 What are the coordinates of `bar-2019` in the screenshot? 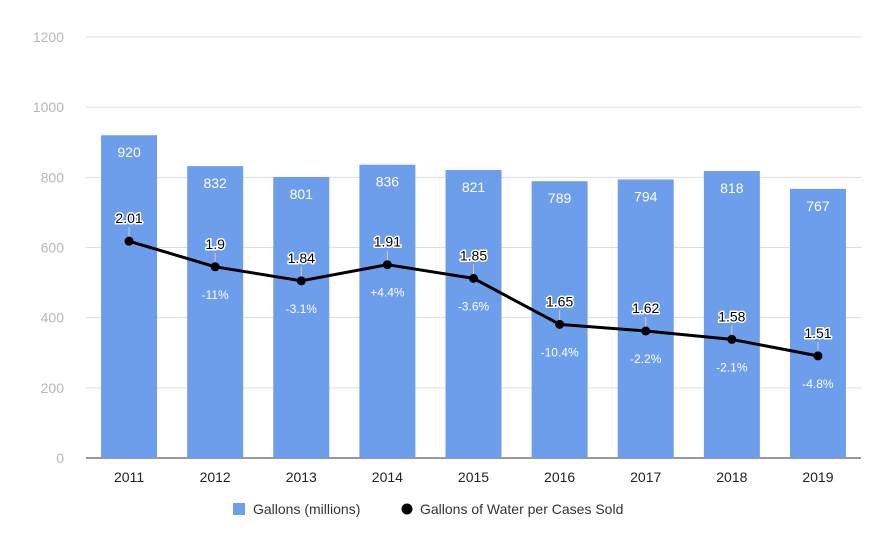 It's located at (817, 323).